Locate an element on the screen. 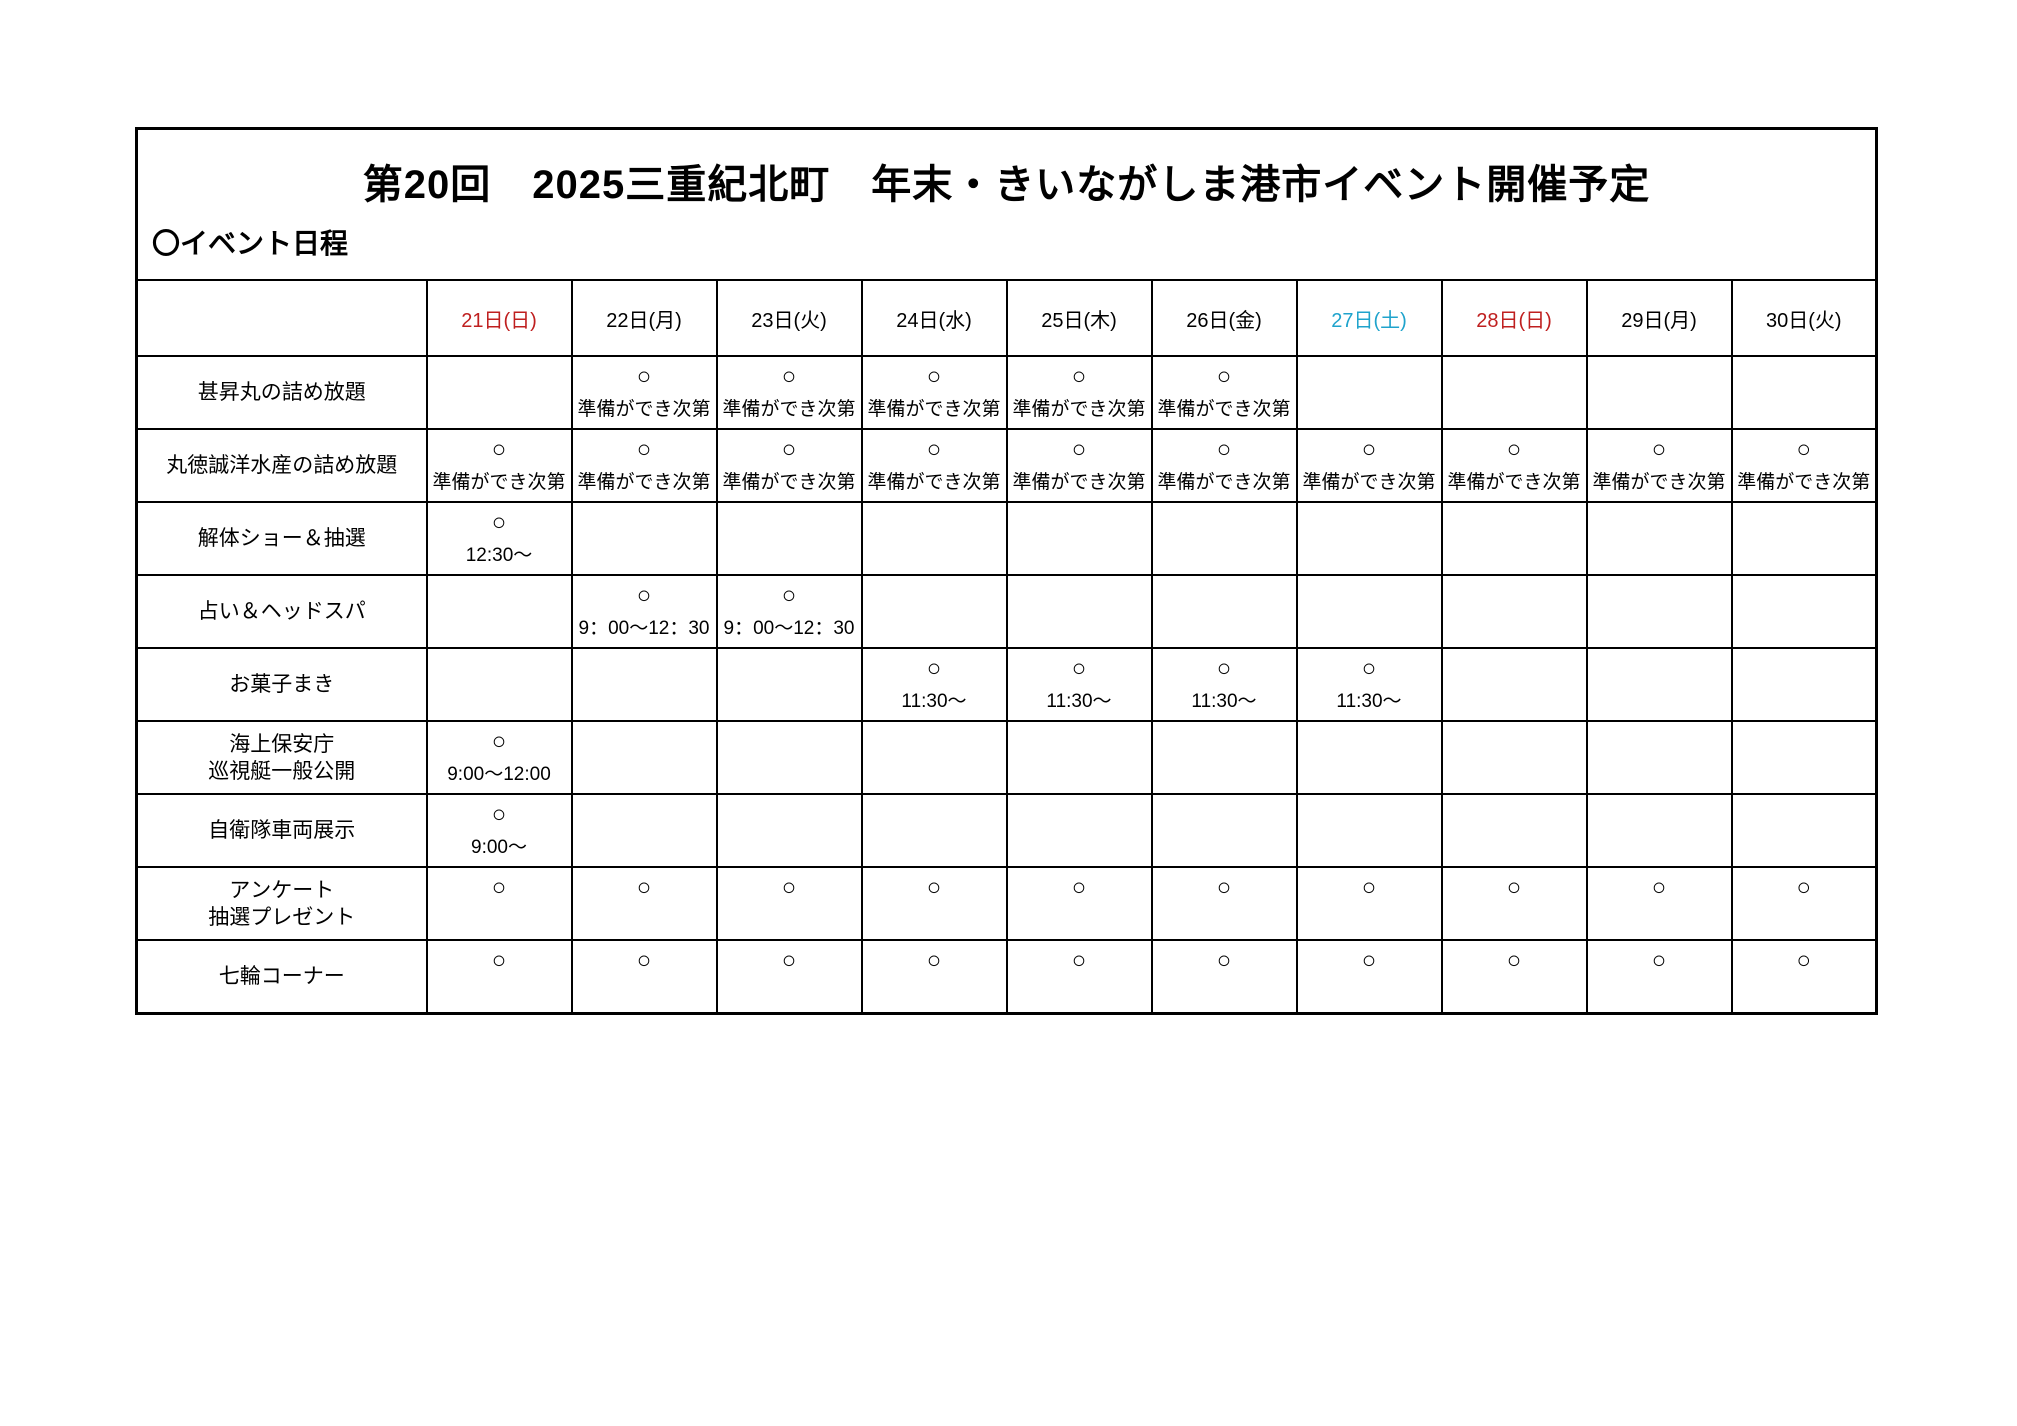  schedule-cell-r0-c5: ○ 準備ができ次第 is located at coordinates (1224, 392).